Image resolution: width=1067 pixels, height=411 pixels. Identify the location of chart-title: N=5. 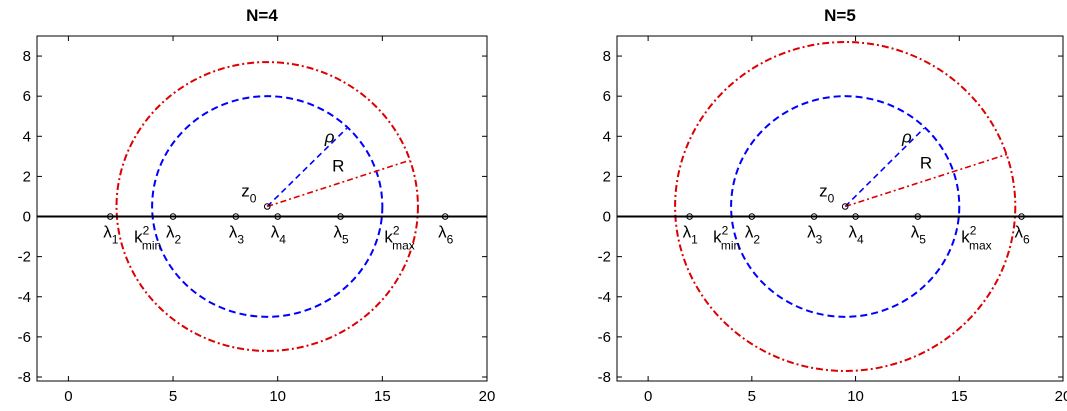
(840, 15).